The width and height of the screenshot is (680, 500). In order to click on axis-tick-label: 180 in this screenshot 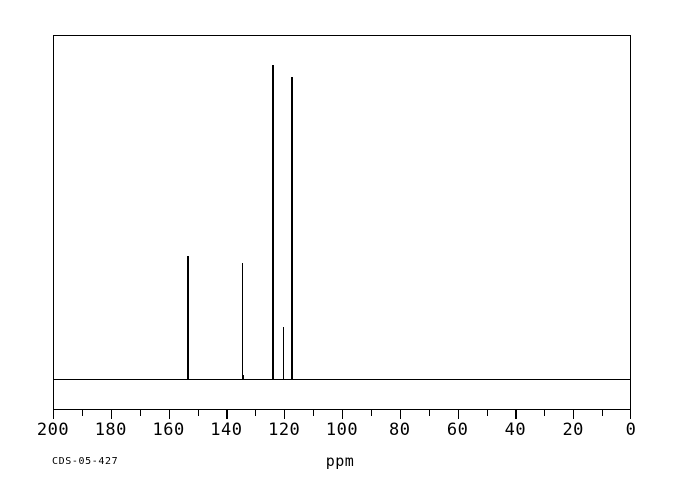, I will do `click(110, 430)`.